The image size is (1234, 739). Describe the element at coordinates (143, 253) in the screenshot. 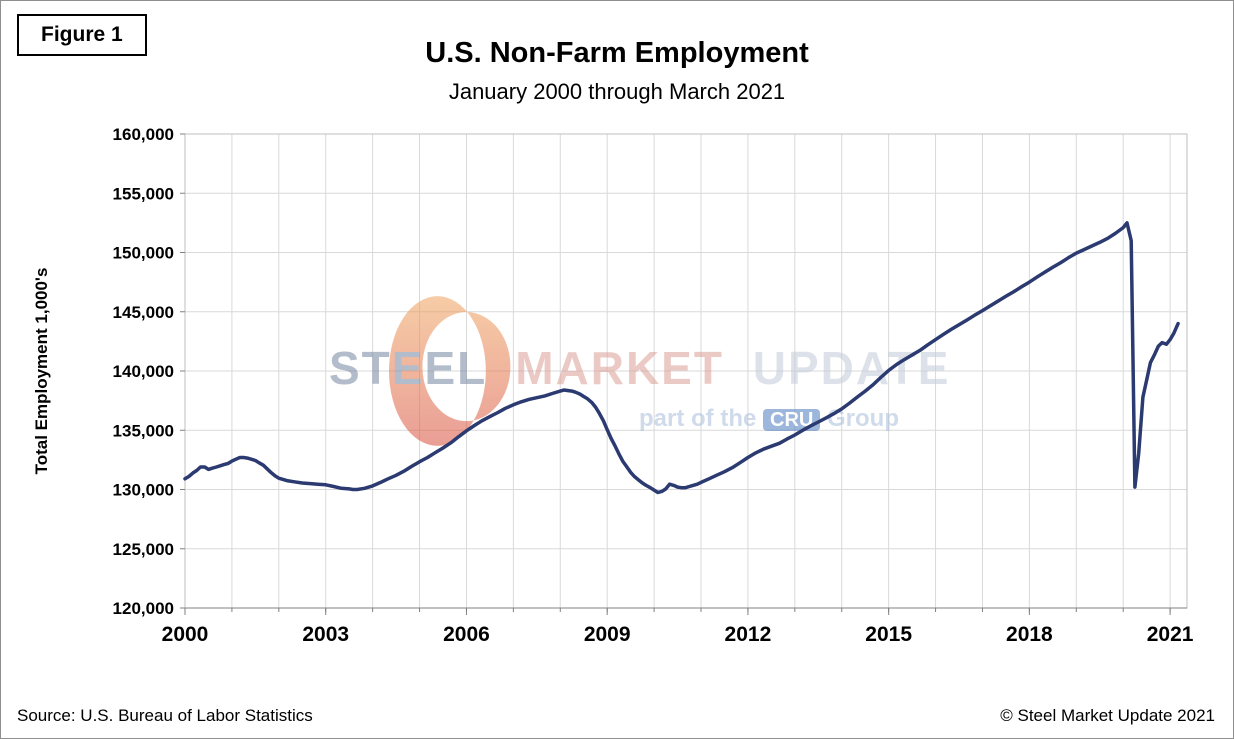

I see `y-tick-label: 150,000` at that location.